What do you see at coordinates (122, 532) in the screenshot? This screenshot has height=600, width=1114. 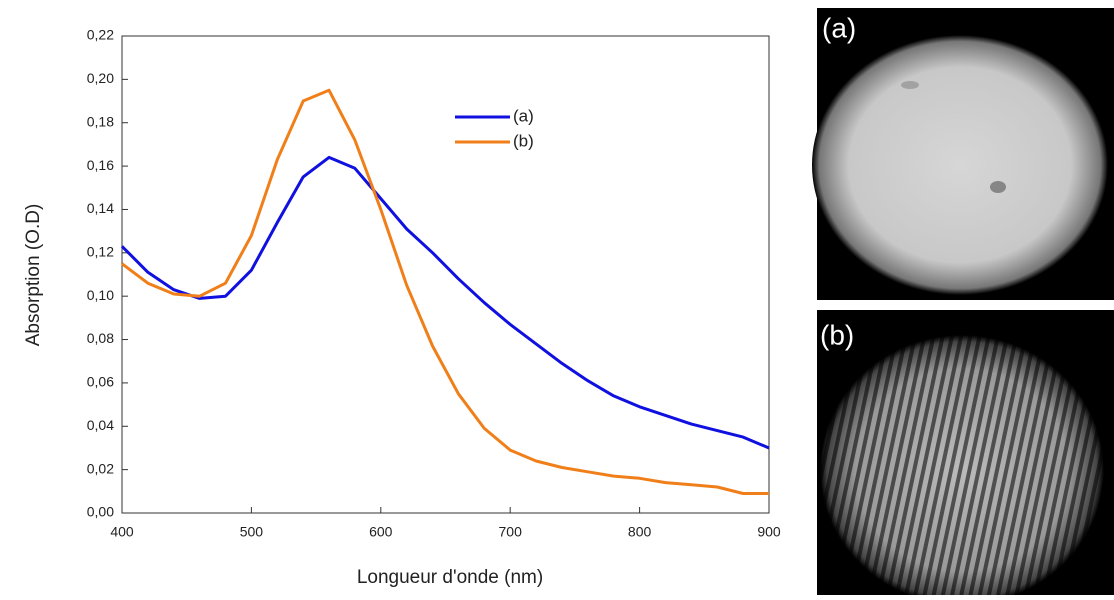 I see `x-tick-label: 400` at bounding box center [122, 532].